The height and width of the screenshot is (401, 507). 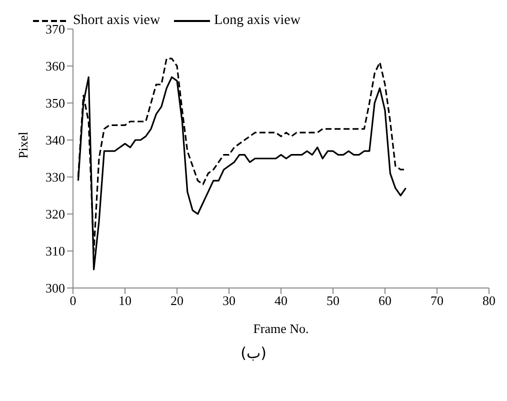 I want to click on y-tick-label: 370, so click(x=55, y=29).